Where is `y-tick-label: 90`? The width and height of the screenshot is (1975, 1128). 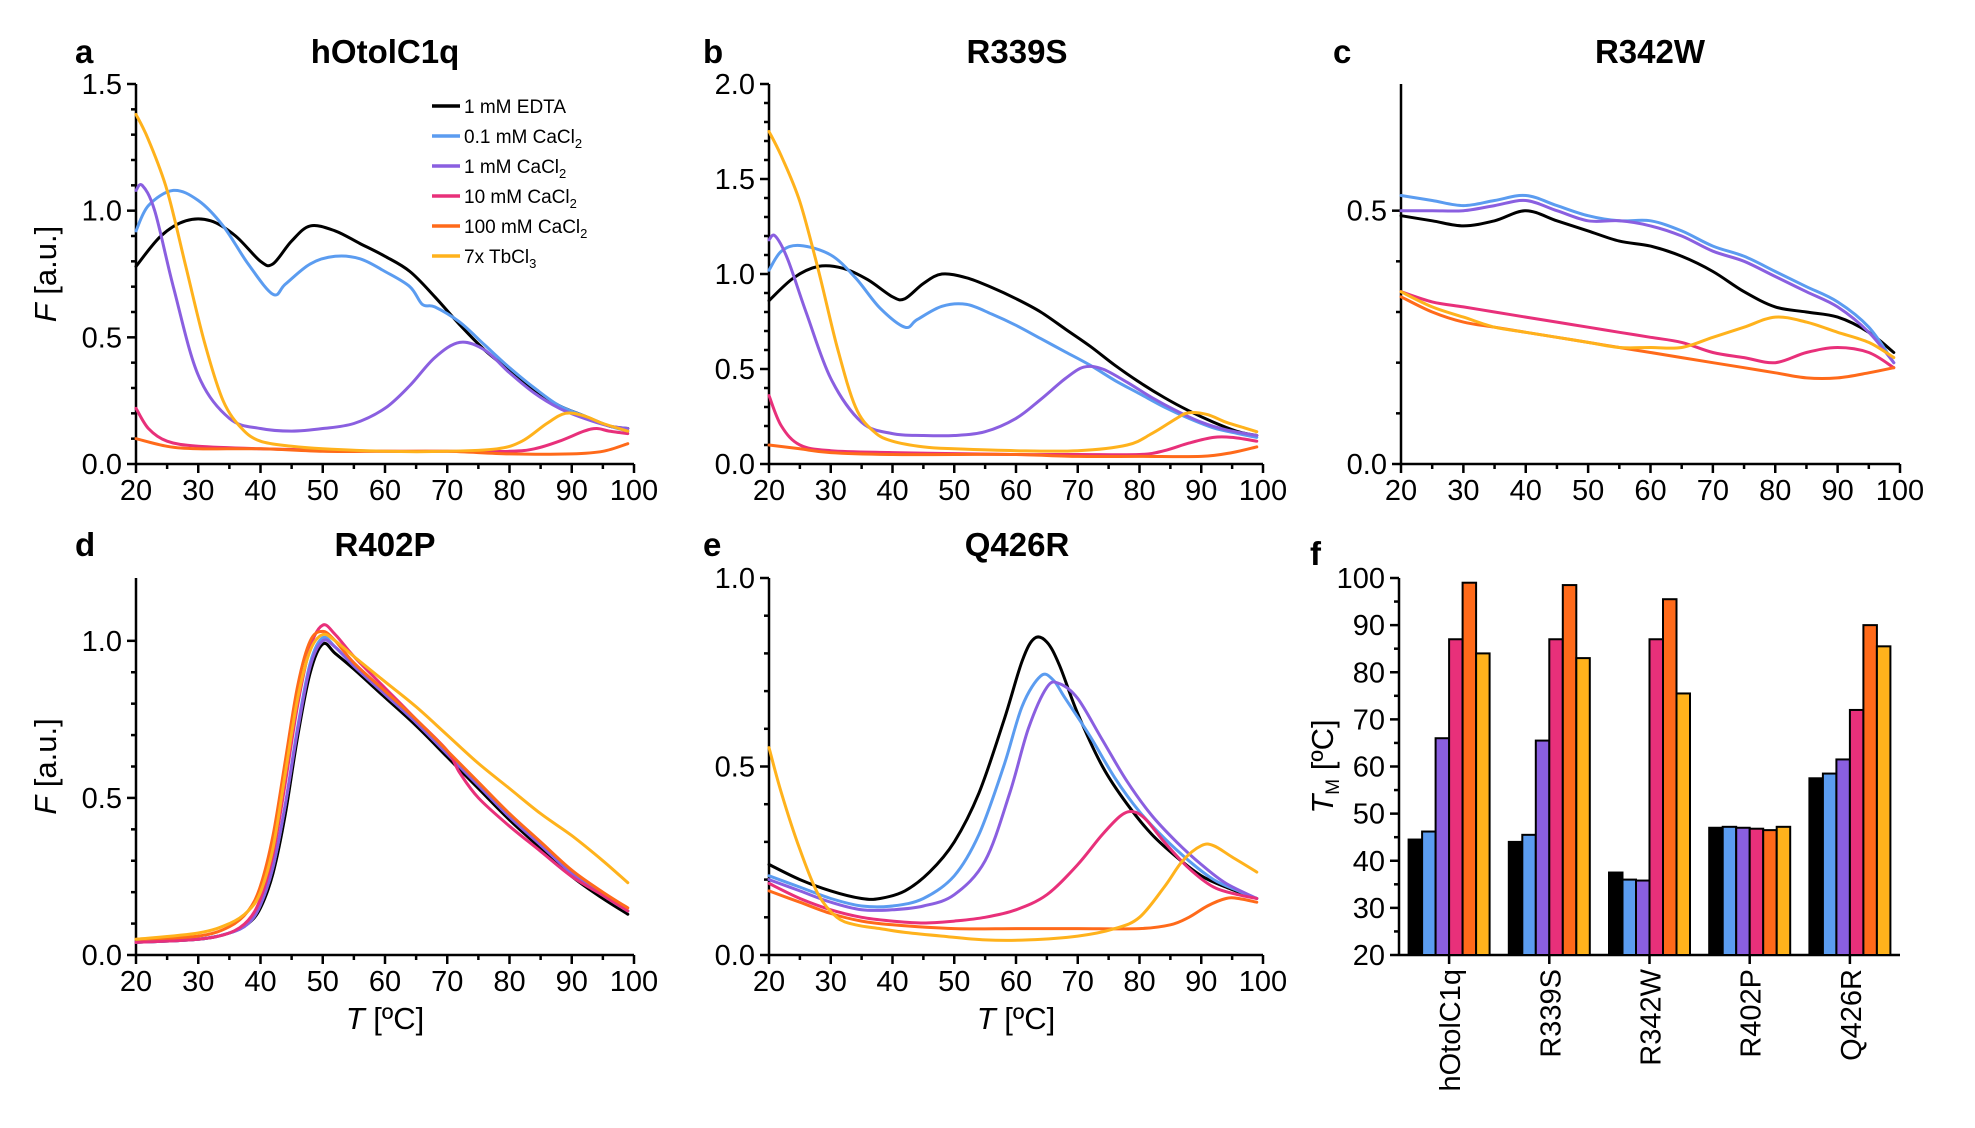 y-tick-label: 90 is located at coordinates (1369, 626).